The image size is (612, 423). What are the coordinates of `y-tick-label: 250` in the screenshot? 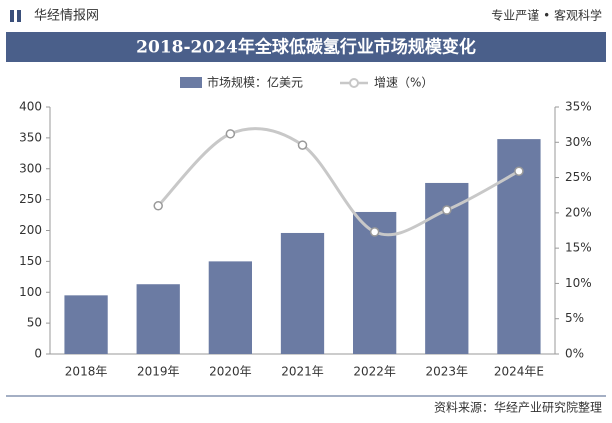 It's located at (30, 199).